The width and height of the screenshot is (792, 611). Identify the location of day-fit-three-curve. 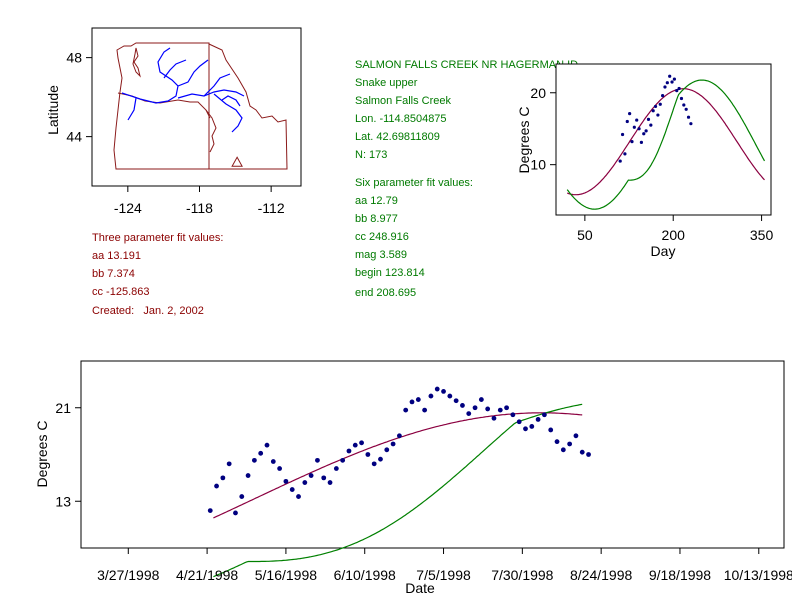
(666, 142).